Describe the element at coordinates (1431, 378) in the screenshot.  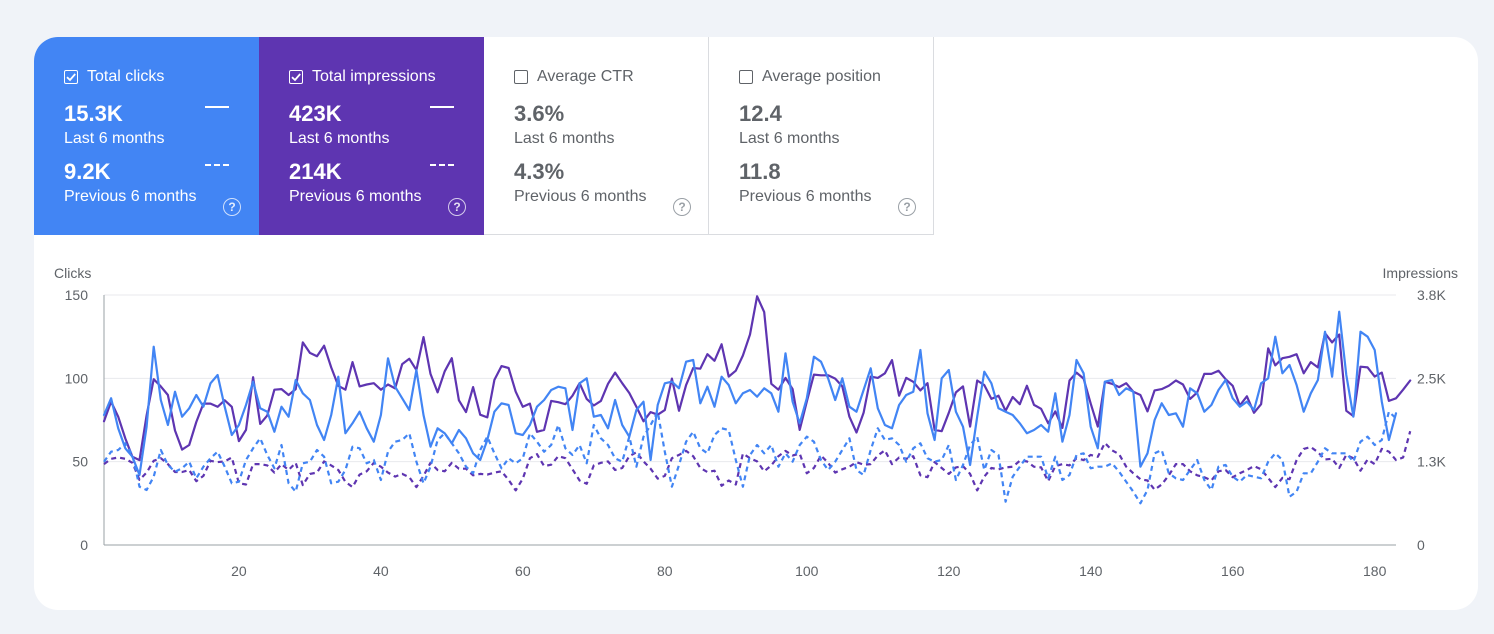
I see `y-tick-label-right: 2.5K` at that location.